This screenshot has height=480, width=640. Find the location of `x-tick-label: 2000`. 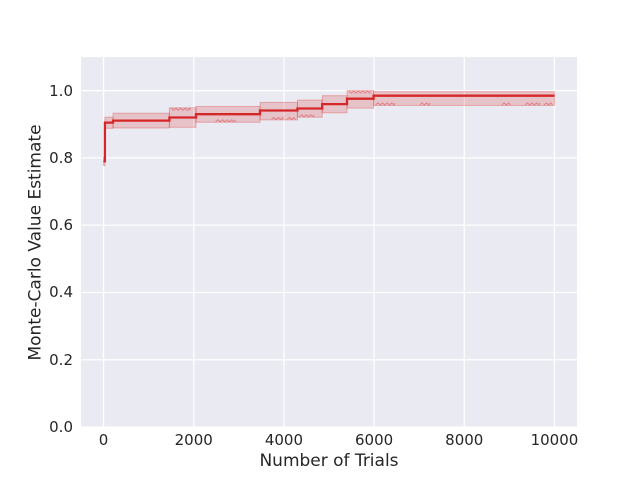

x-tick-label: 2000 is located at coordinates (193, 440).